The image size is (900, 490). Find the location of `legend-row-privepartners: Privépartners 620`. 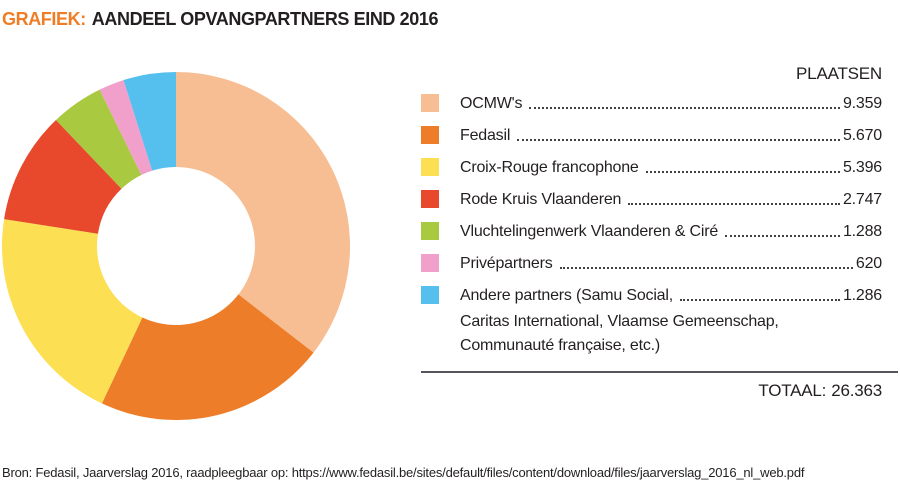

legend-row-privepartners: Privépartners 620 is located at coordinates (659, 263).